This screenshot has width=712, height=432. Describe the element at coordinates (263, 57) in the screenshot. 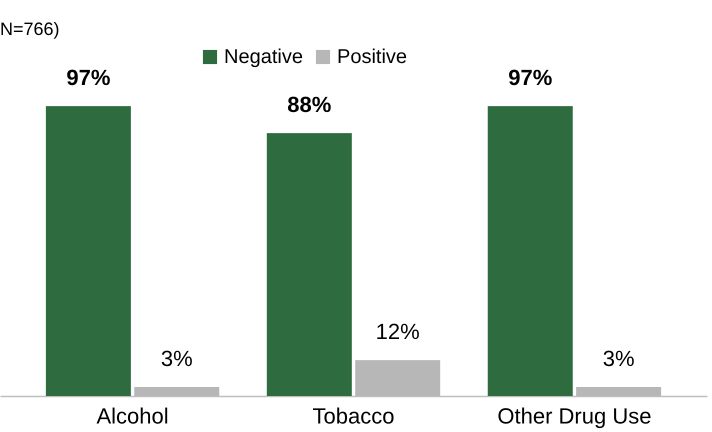

I see `legend-label: Negative` at that location.